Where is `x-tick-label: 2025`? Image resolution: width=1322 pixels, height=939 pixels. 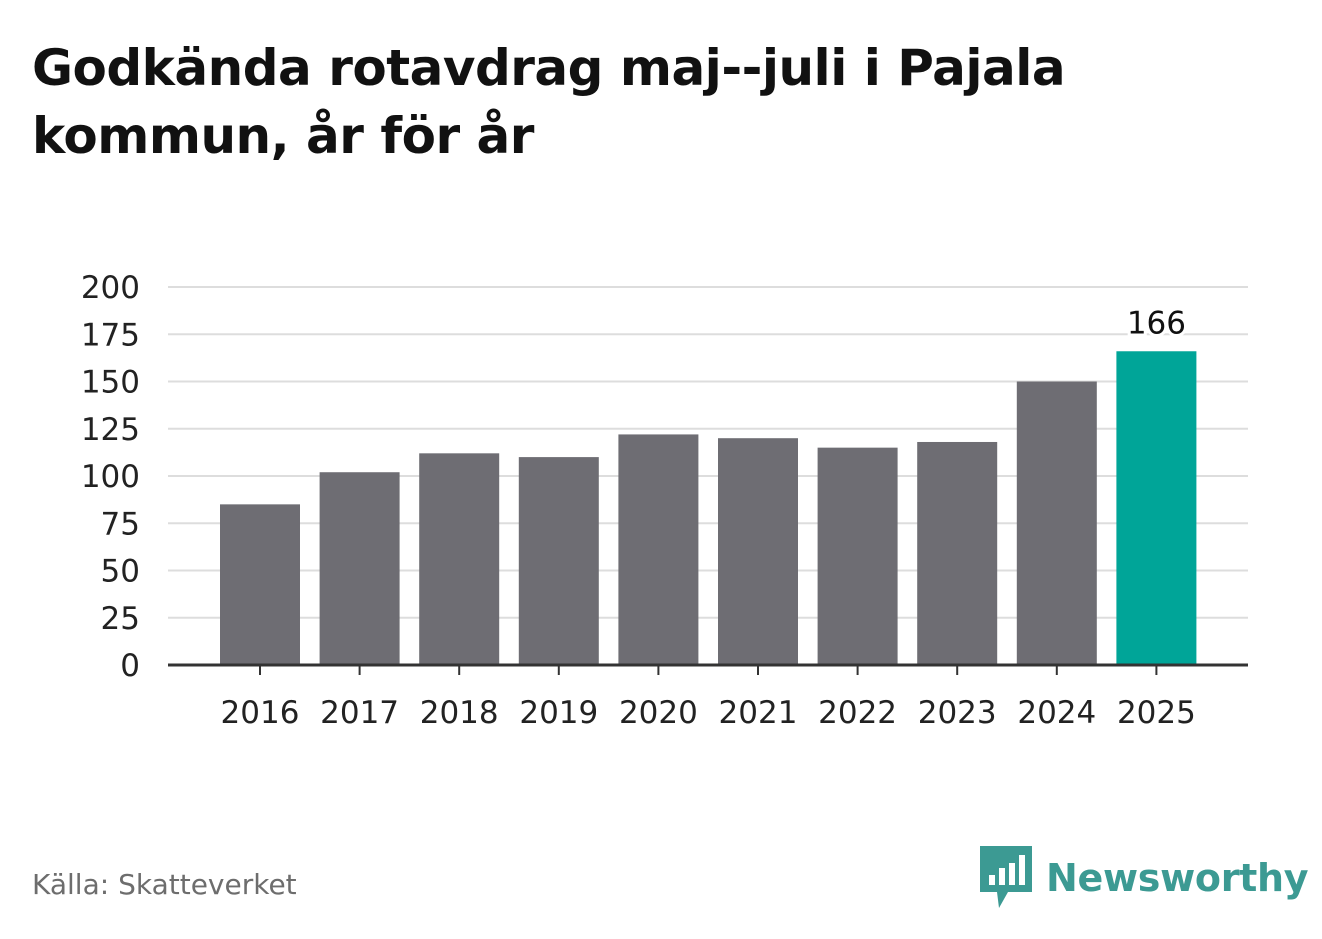 x-tick-label: 2025 is located at coordinates (1156, 713).